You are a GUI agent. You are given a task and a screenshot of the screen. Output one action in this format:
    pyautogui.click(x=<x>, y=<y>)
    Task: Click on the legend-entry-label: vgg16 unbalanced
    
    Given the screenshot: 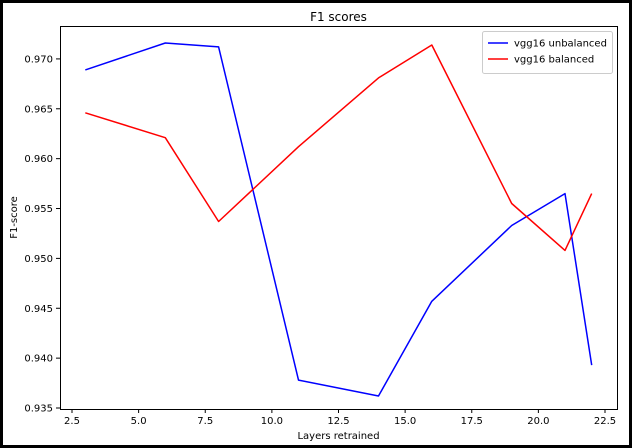 What is the action you would take?
    pyautogui.click(x=560, y=44)
    